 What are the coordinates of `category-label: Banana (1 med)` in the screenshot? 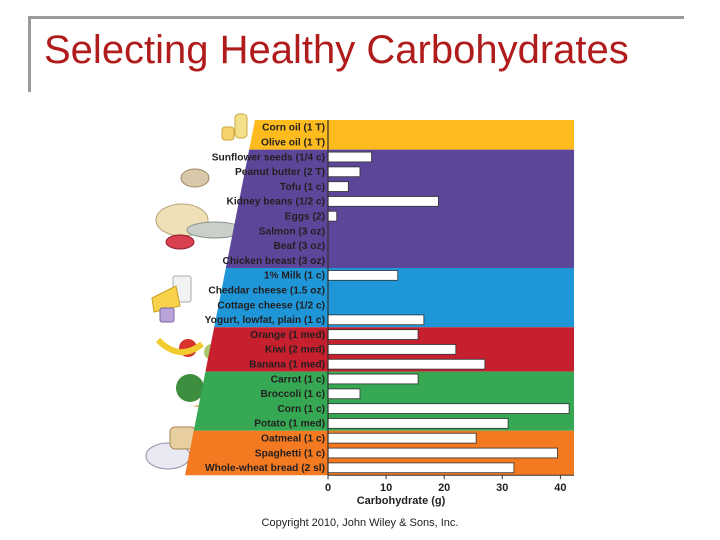 It's located at (287, 364).